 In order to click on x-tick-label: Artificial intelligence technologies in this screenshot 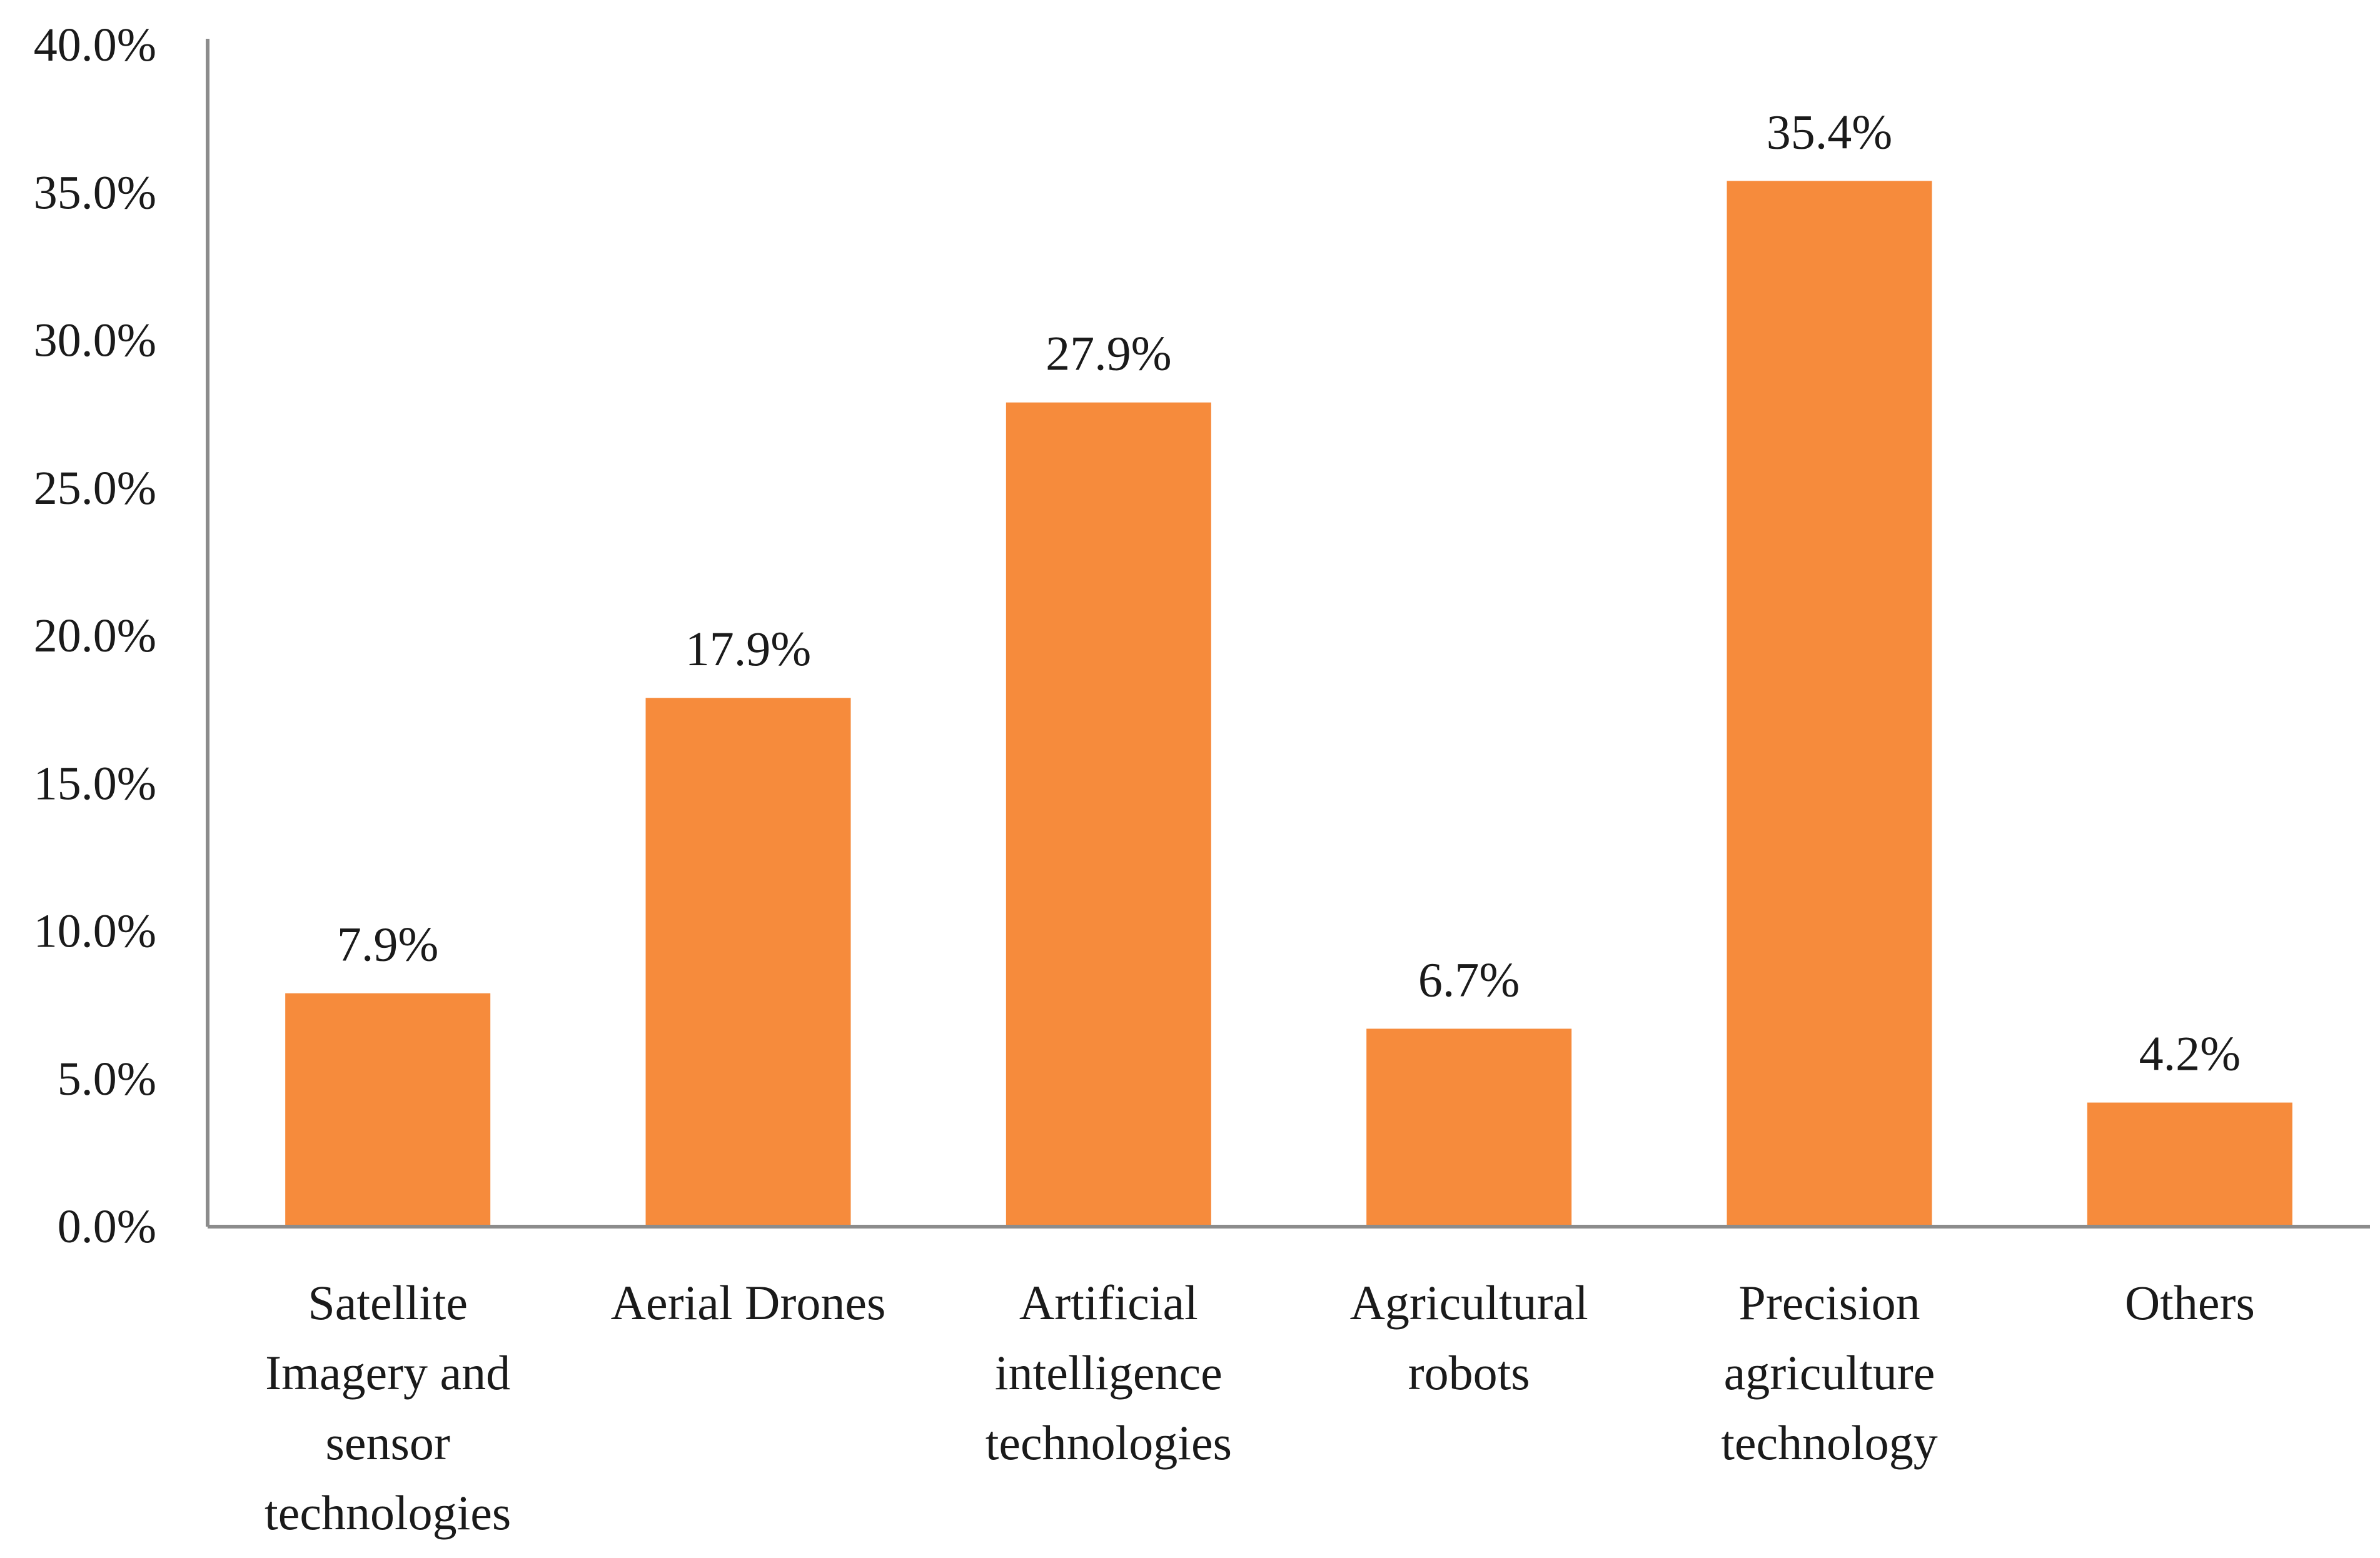, I will do `click(1109, 1372)`.